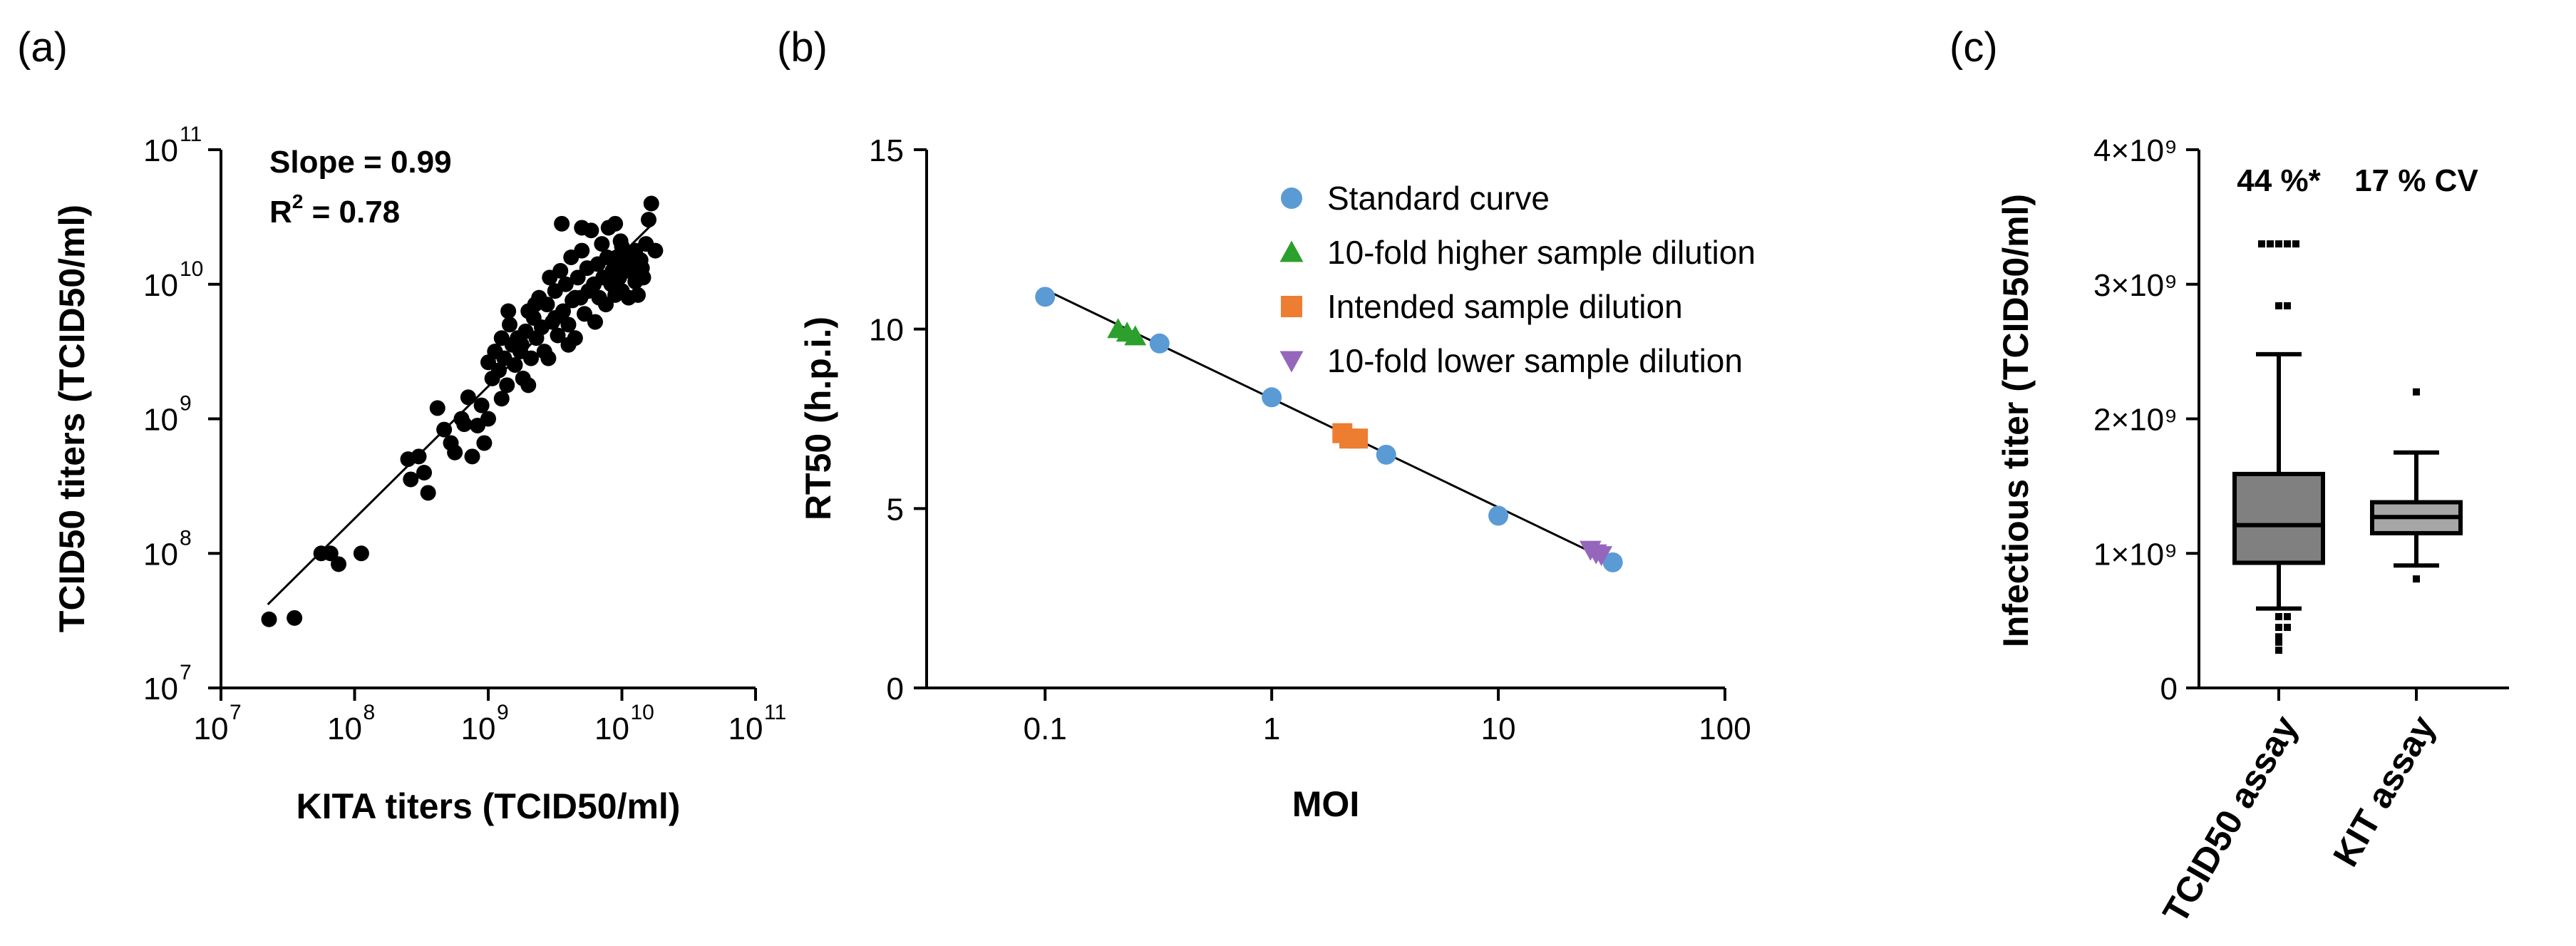 The width and height of the screenshot is (2576, 946). What do you see at coordinates (360, 162) in the screenshot?
I see `panel-a-slope-annotation: Slope = 0.99` at bounding box center [360, 162].